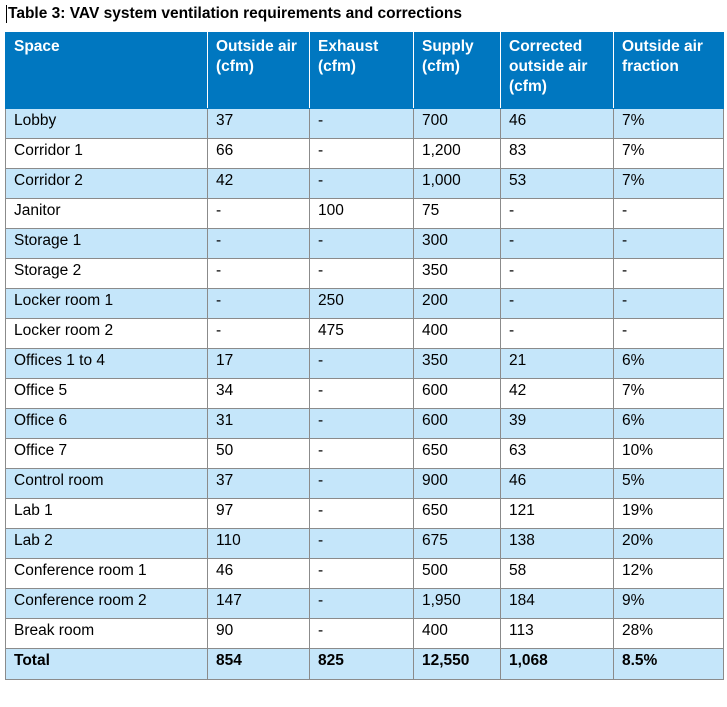  I want to click on total-exhaust: 825, so click(361, 664).